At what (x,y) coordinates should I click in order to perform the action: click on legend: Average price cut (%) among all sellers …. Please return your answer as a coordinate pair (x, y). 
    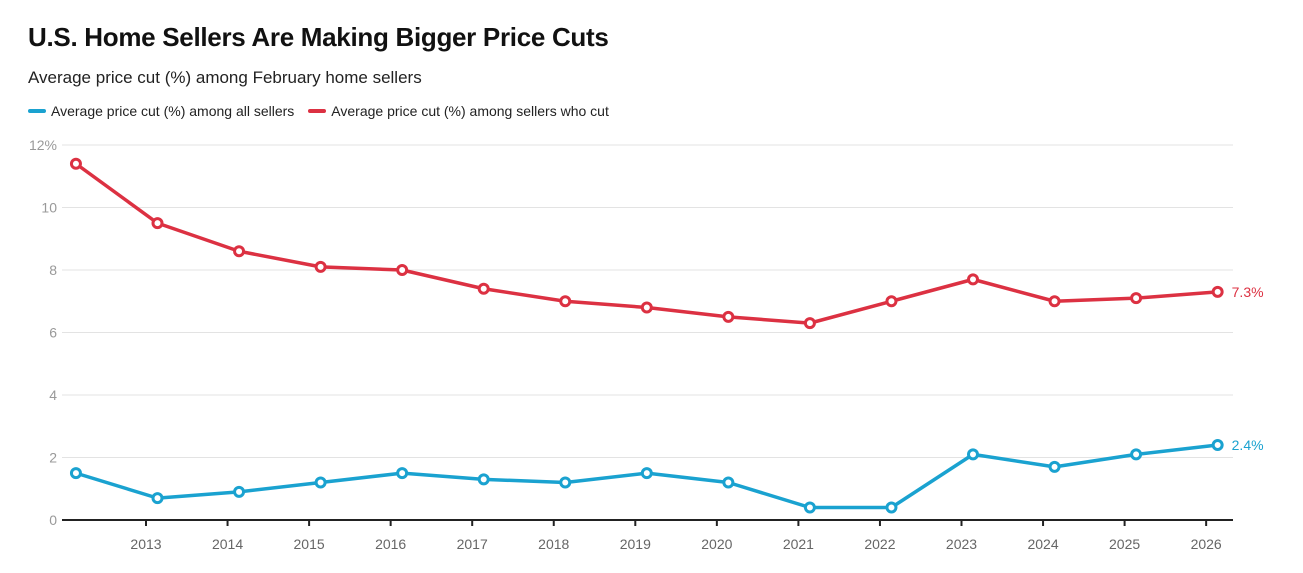
    Looking at the image, I should click on (318, 111).